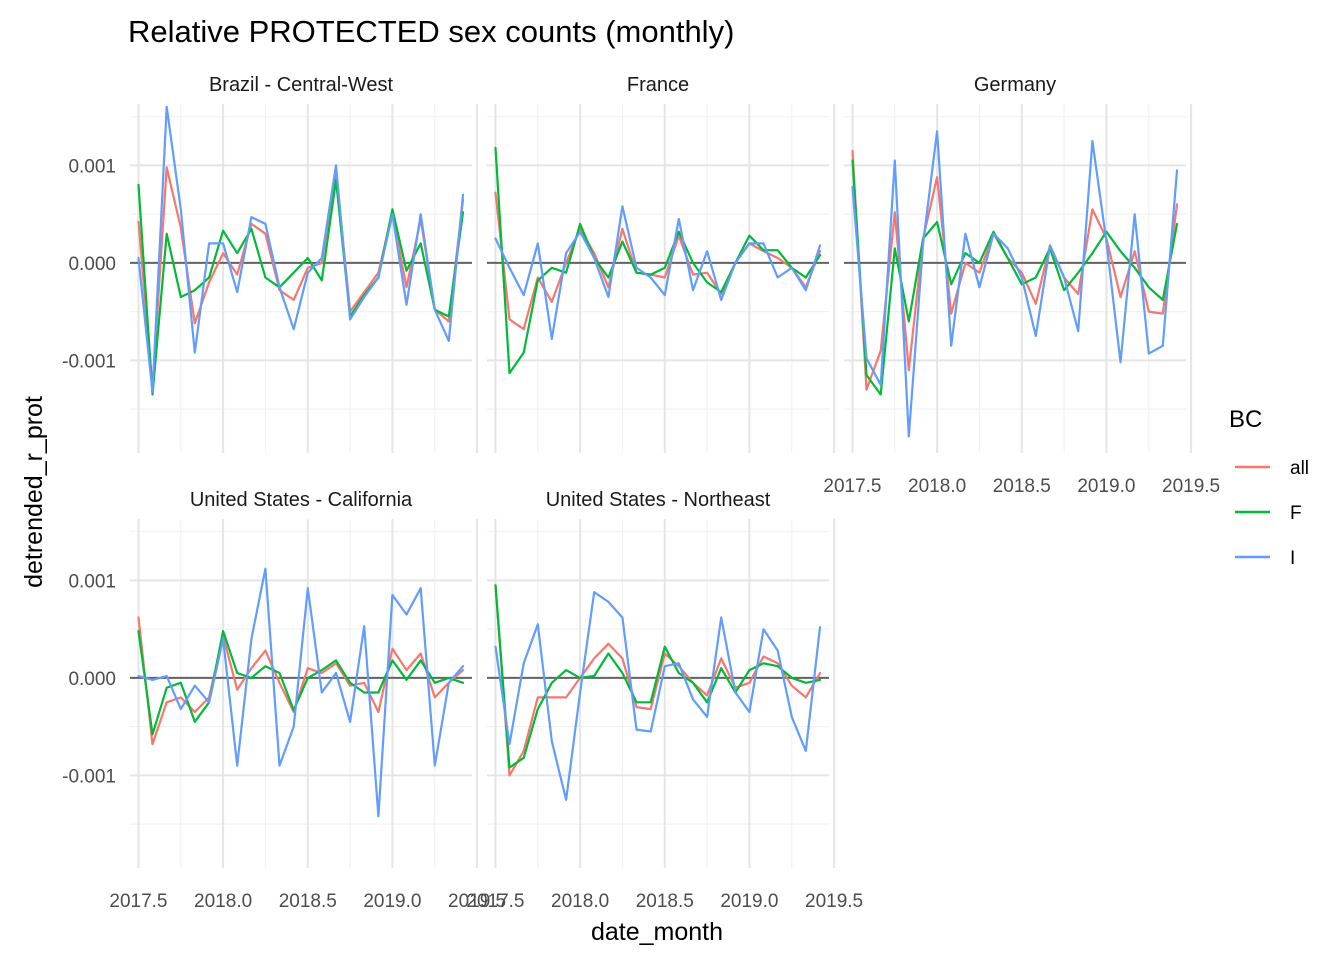 The width and height of the screenshot is (1344, 960). What do you see at coordinates (1299, 468) in the screenshot?
I see `legend-label: all` at bounding box center [1299, 468].